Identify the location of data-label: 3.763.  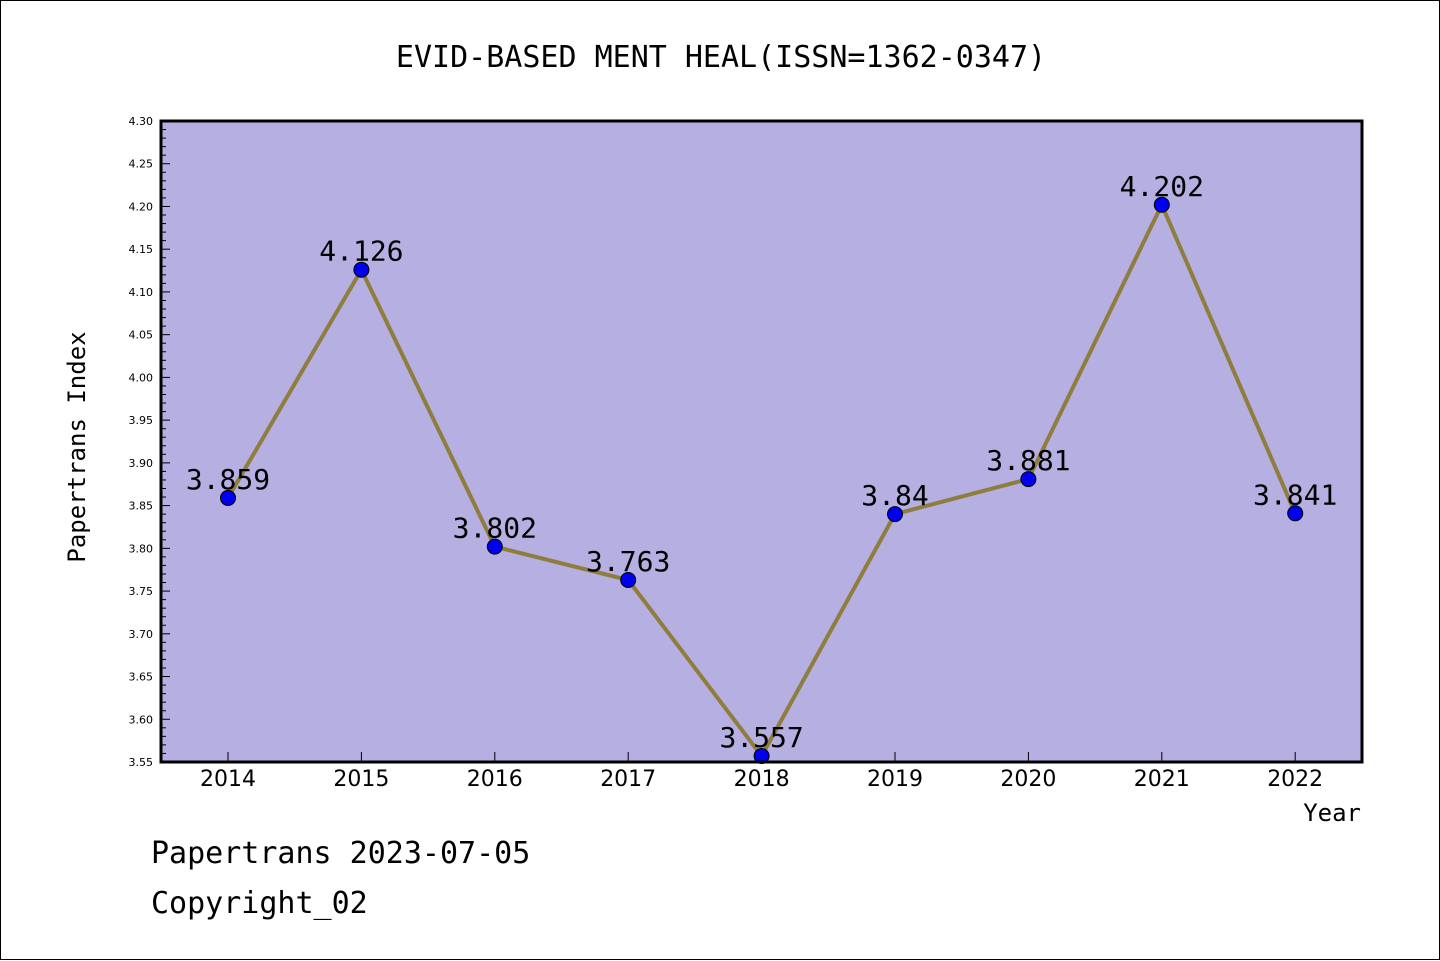
(628, 561).